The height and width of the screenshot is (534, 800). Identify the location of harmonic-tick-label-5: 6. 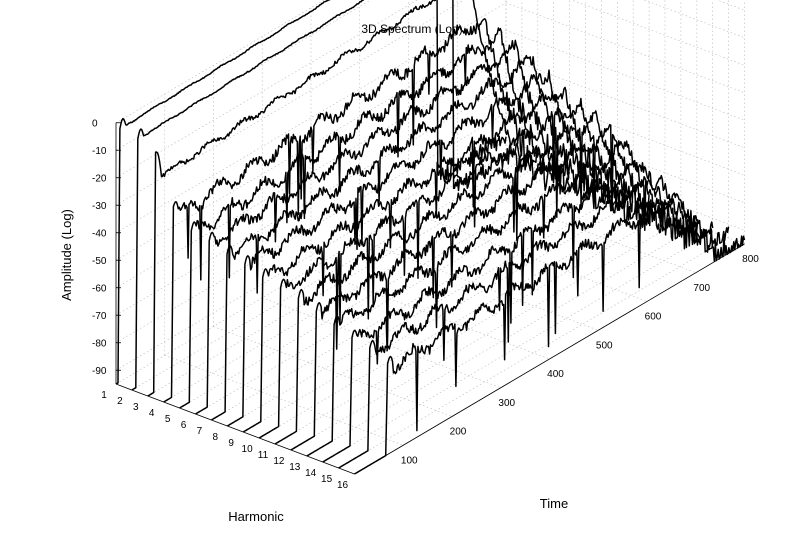
(184, 425).